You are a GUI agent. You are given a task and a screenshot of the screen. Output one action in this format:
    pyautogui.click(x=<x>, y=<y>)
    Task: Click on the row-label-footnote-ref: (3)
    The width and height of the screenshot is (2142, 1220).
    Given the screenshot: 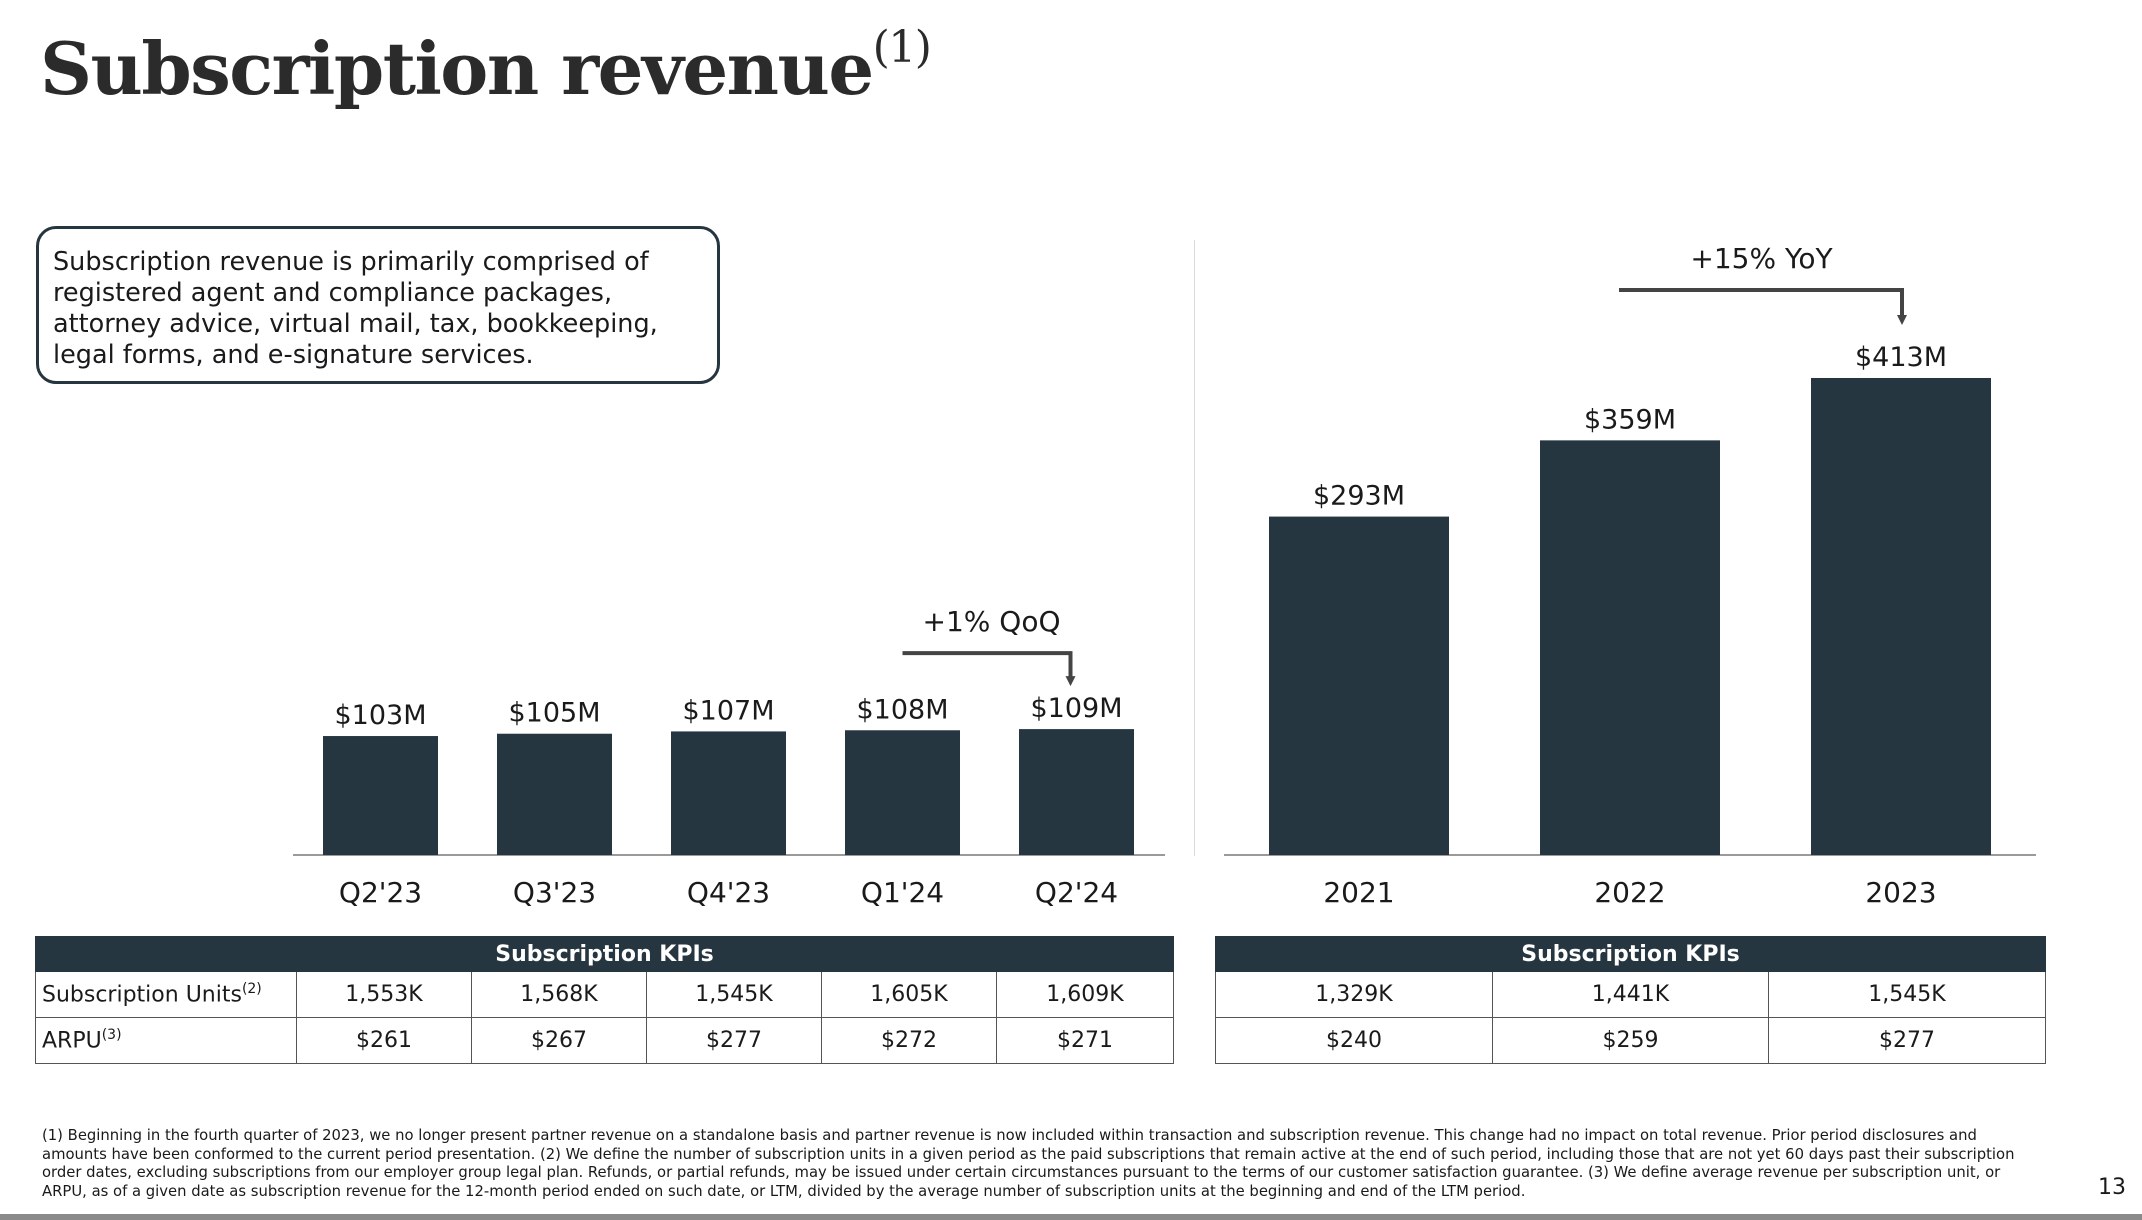 What is the action you would take?
    pyautogui.click(x=111, y=1035)
    